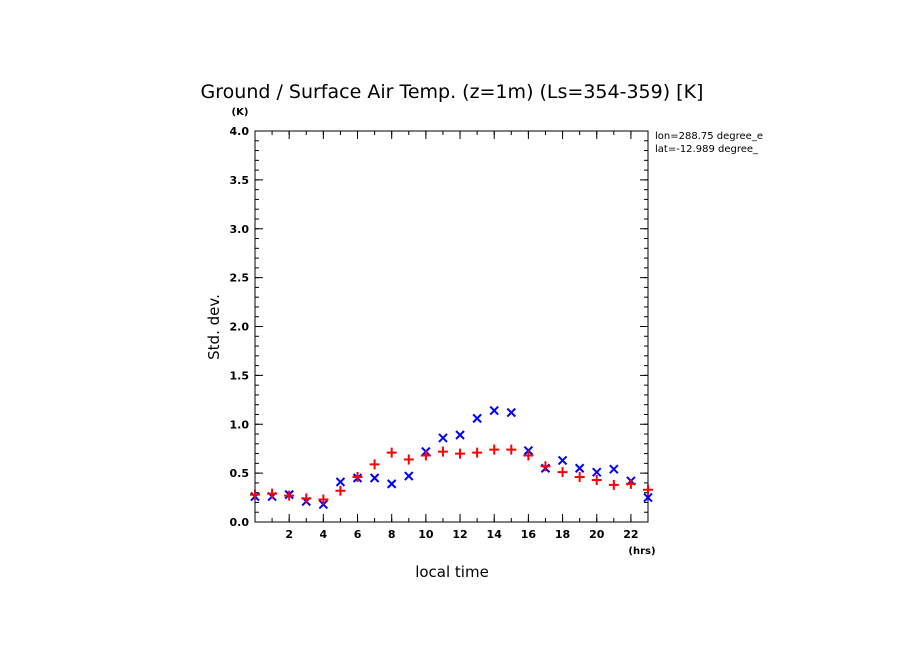 The image size is (904, 654). I want to click on y-axis-label: Std. dev., so click(214, 327).